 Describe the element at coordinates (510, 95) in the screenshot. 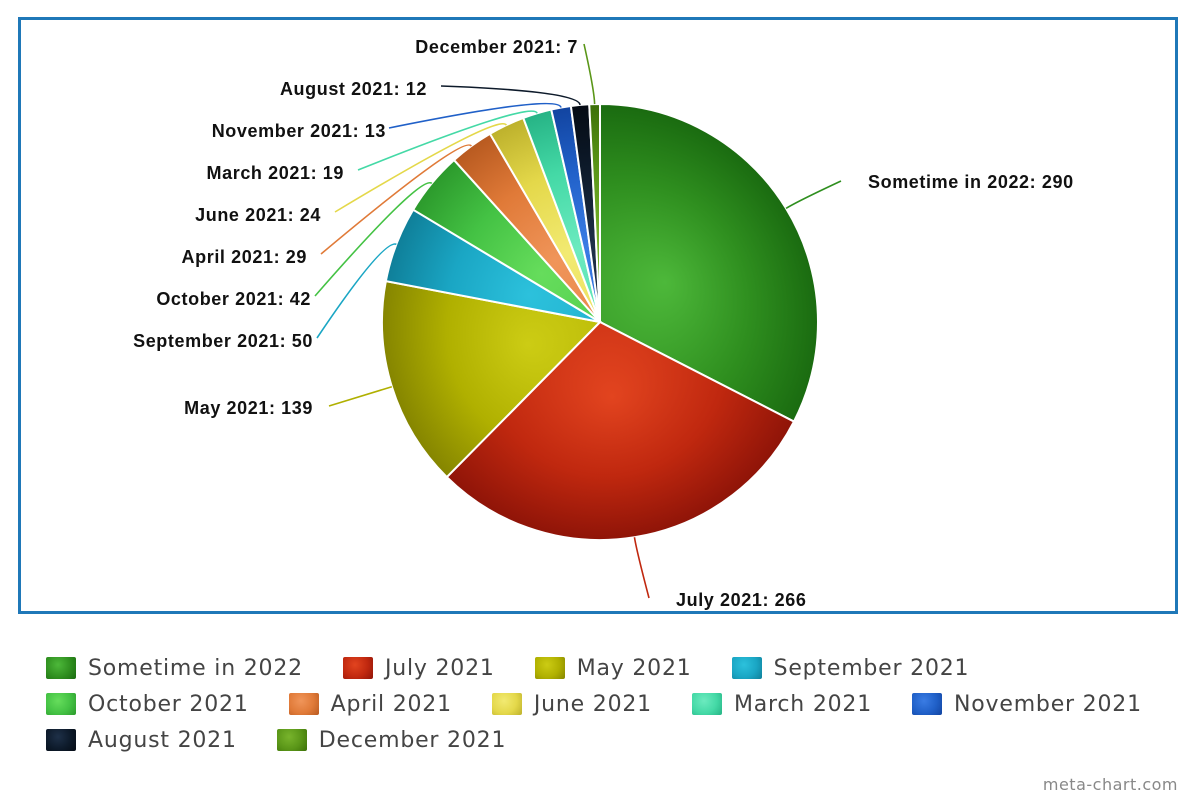

I see `leader-line-august-2021` at that location.